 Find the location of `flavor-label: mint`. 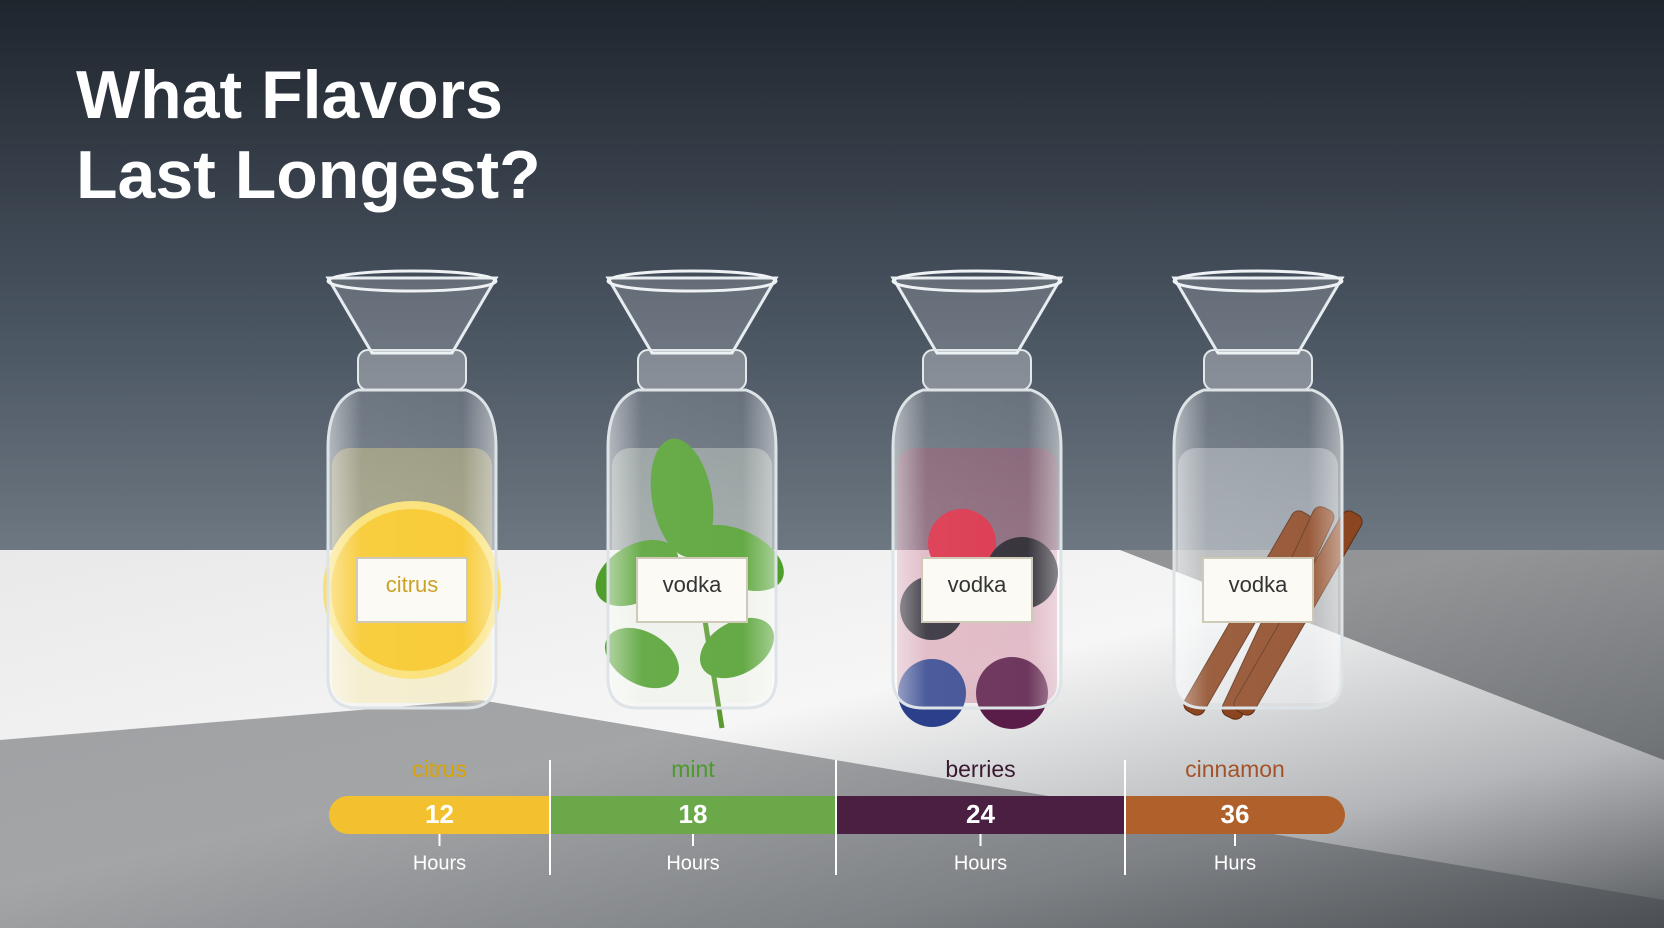

flavor-label: mint is located at coordinates (693, 769).